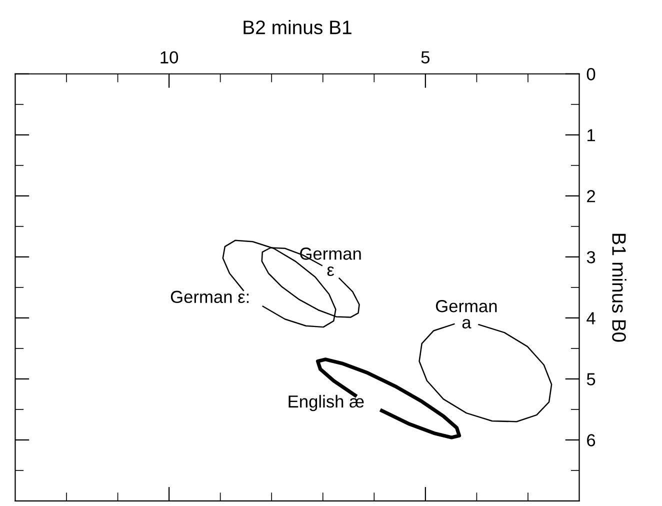  What do you see at coordinates (591, 74) in the screenshot?
I see `y-tick-label: 0` at bounding box center [591, 74].